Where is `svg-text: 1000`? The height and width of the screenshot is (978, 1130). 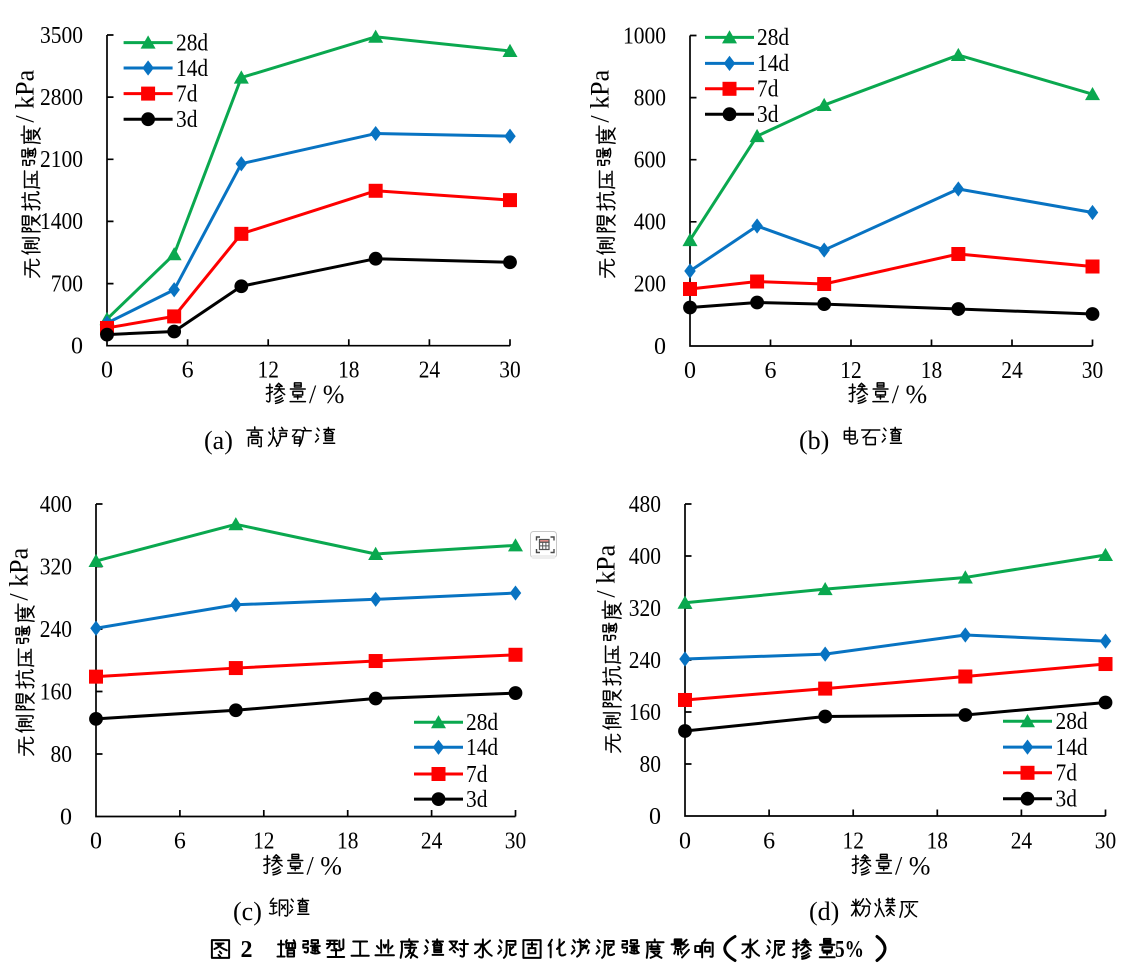
svg-text: 1000 is located at coordinates (644, 36).